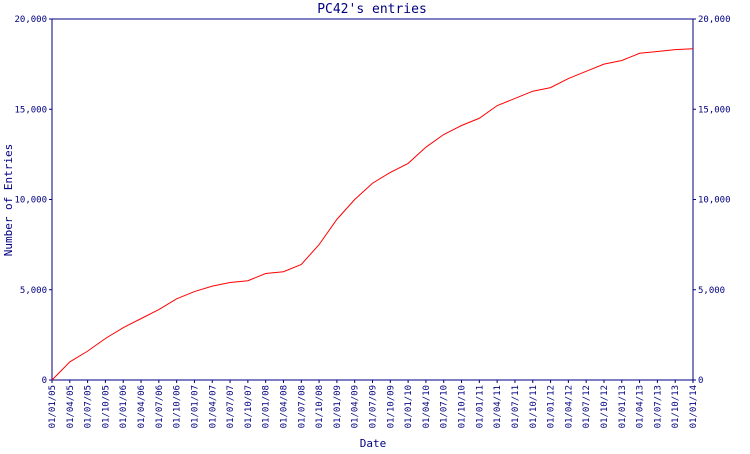  I want to click on x-tick-label: 01/10/07, so click(249, 406).